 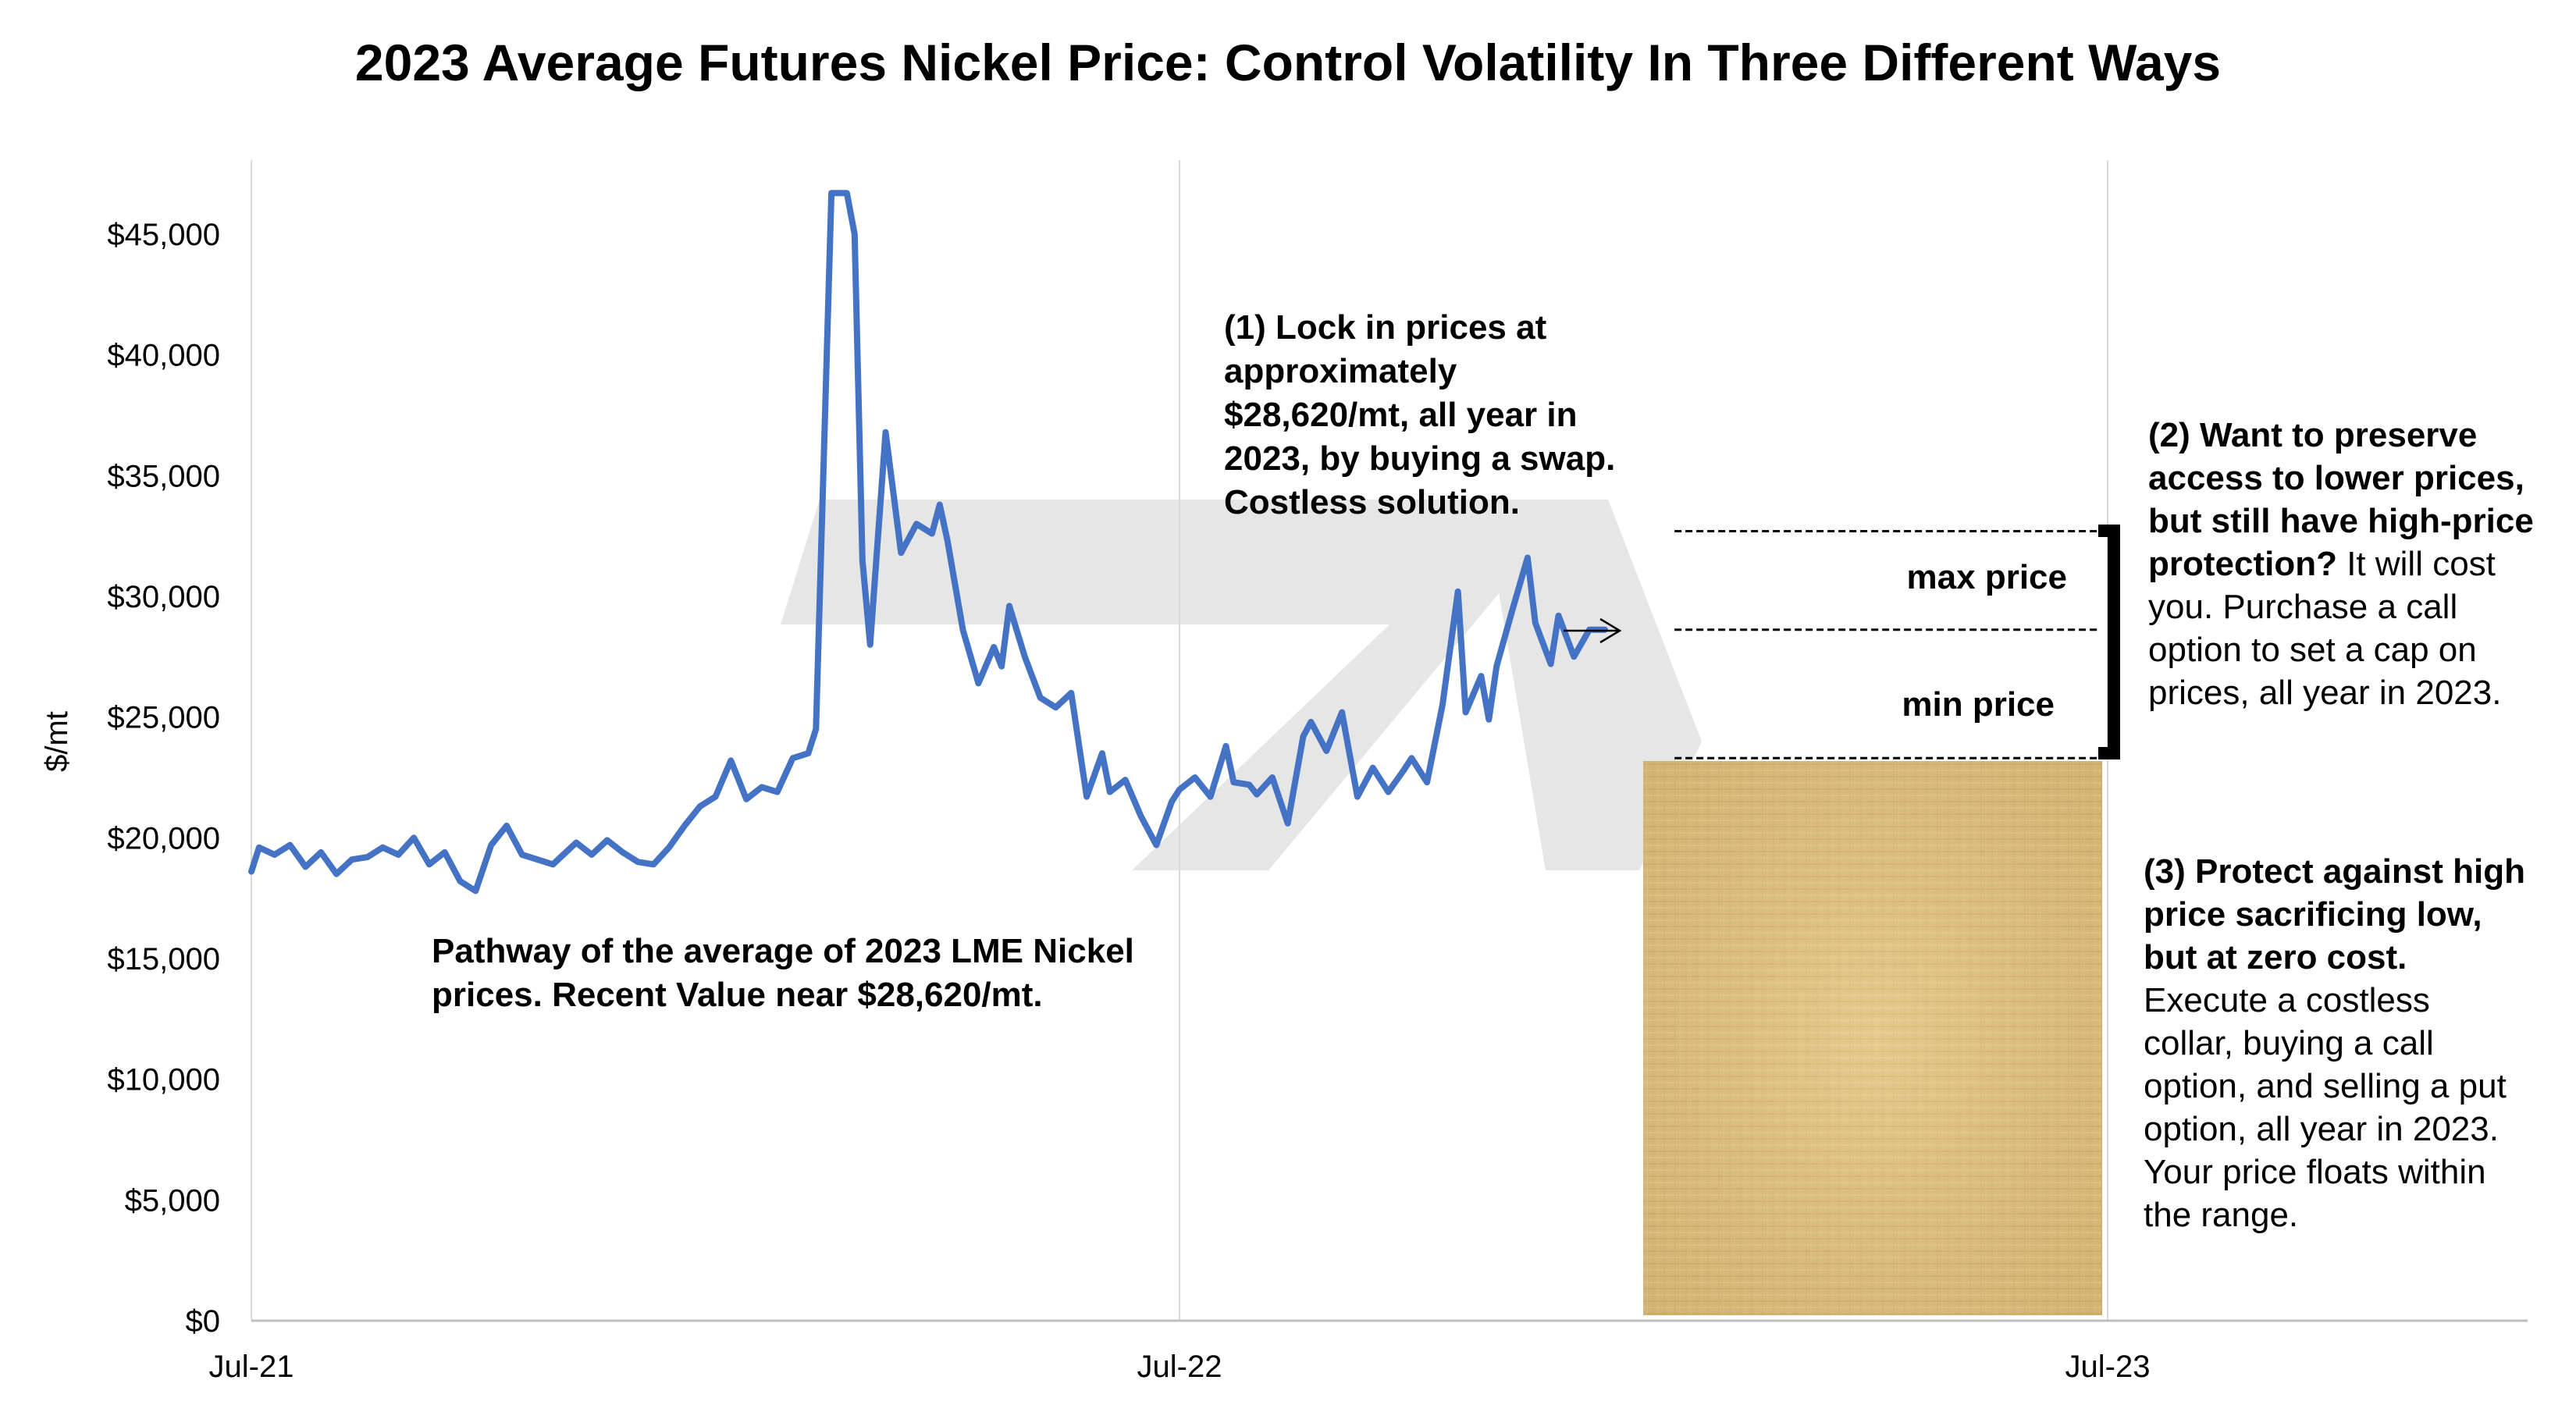 I want to click on x-tick-label: Jul-22, so click(x=1179, y=1367).